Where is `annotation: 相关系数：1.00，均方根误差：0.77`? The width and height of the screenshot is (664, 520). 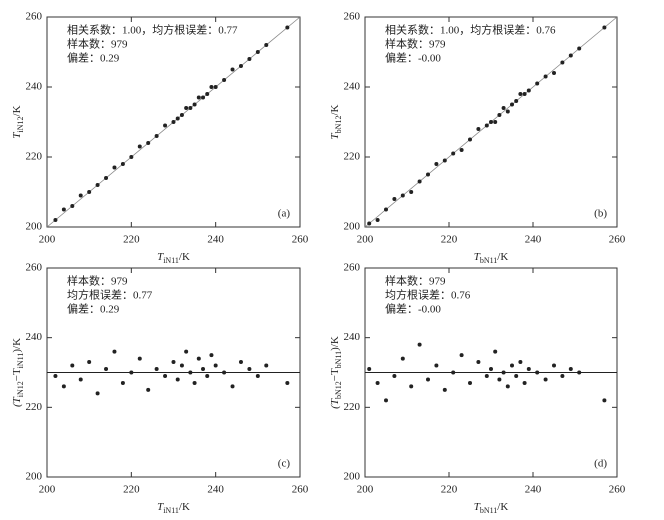 annotation: 相关系数：1.00，均方根误差：0.77 is located at coordinates (152, 30).